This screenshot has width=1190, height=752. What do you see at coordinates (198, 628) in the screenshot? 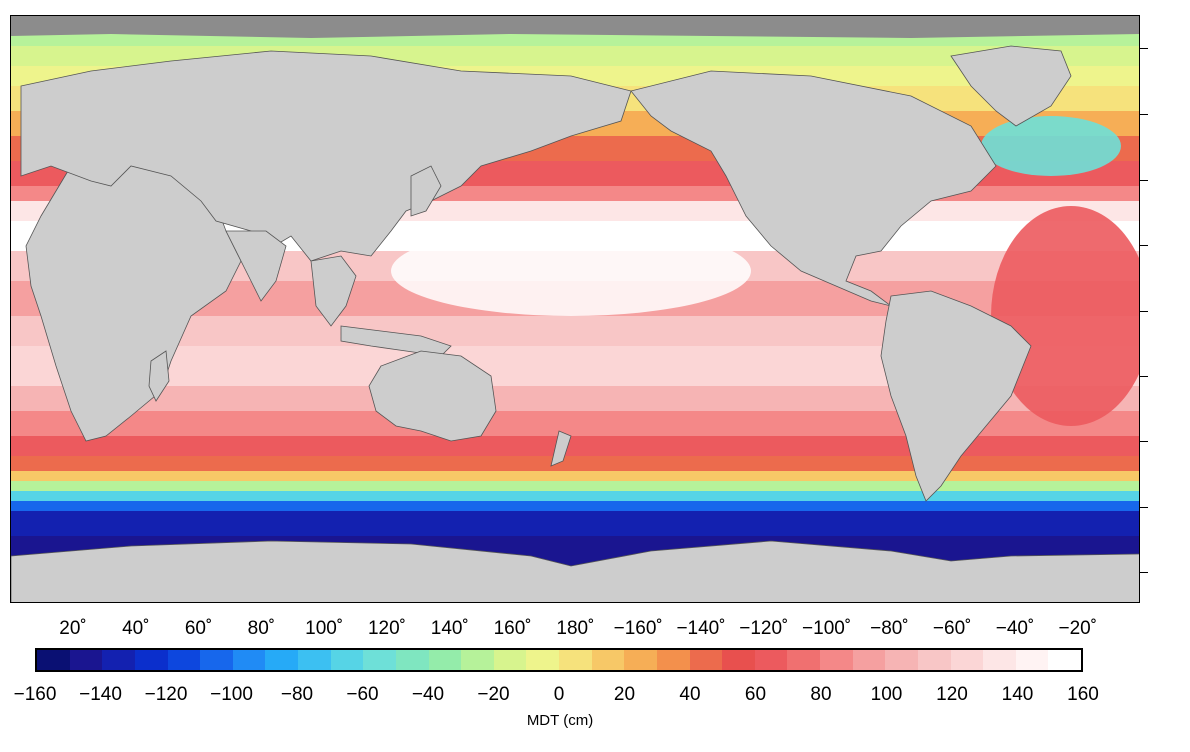
I see `longitude-label: 60˚` at bounding box center [198, 628].